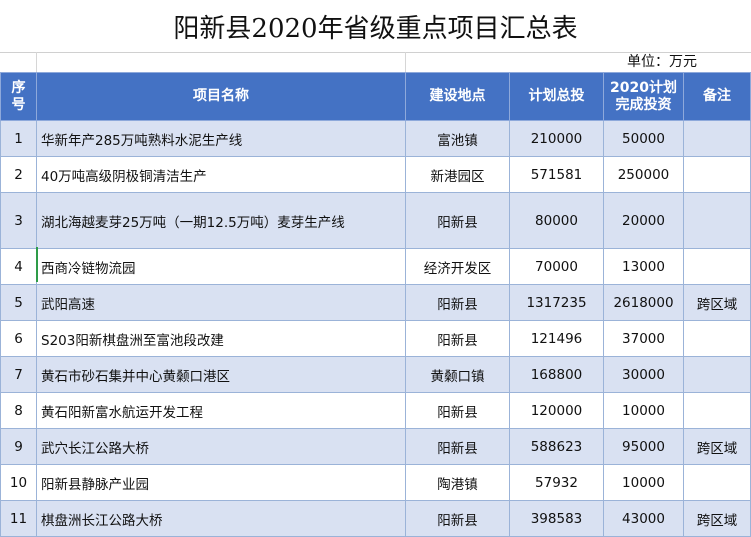 The image size is (751, 537). Describe the element at coordinates (556, 220) in the screenshot. I see `cell-plan-total: 80000` at that location.